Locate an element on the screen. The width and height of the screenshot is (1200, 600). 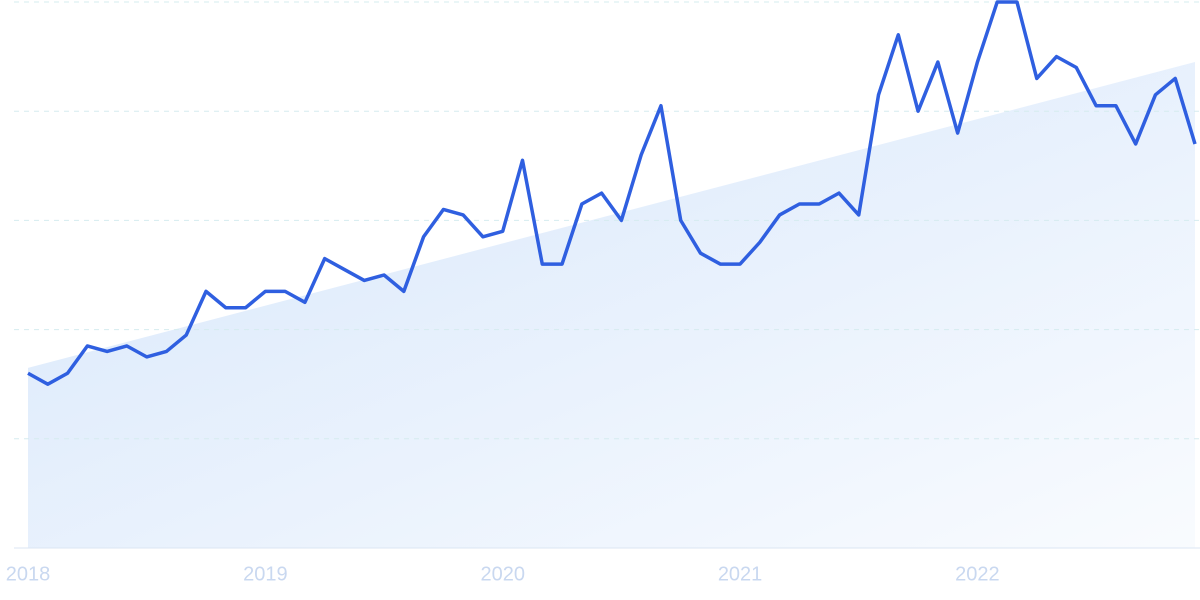
x-tick-label: 2019 is located at coordinates (265, 574).